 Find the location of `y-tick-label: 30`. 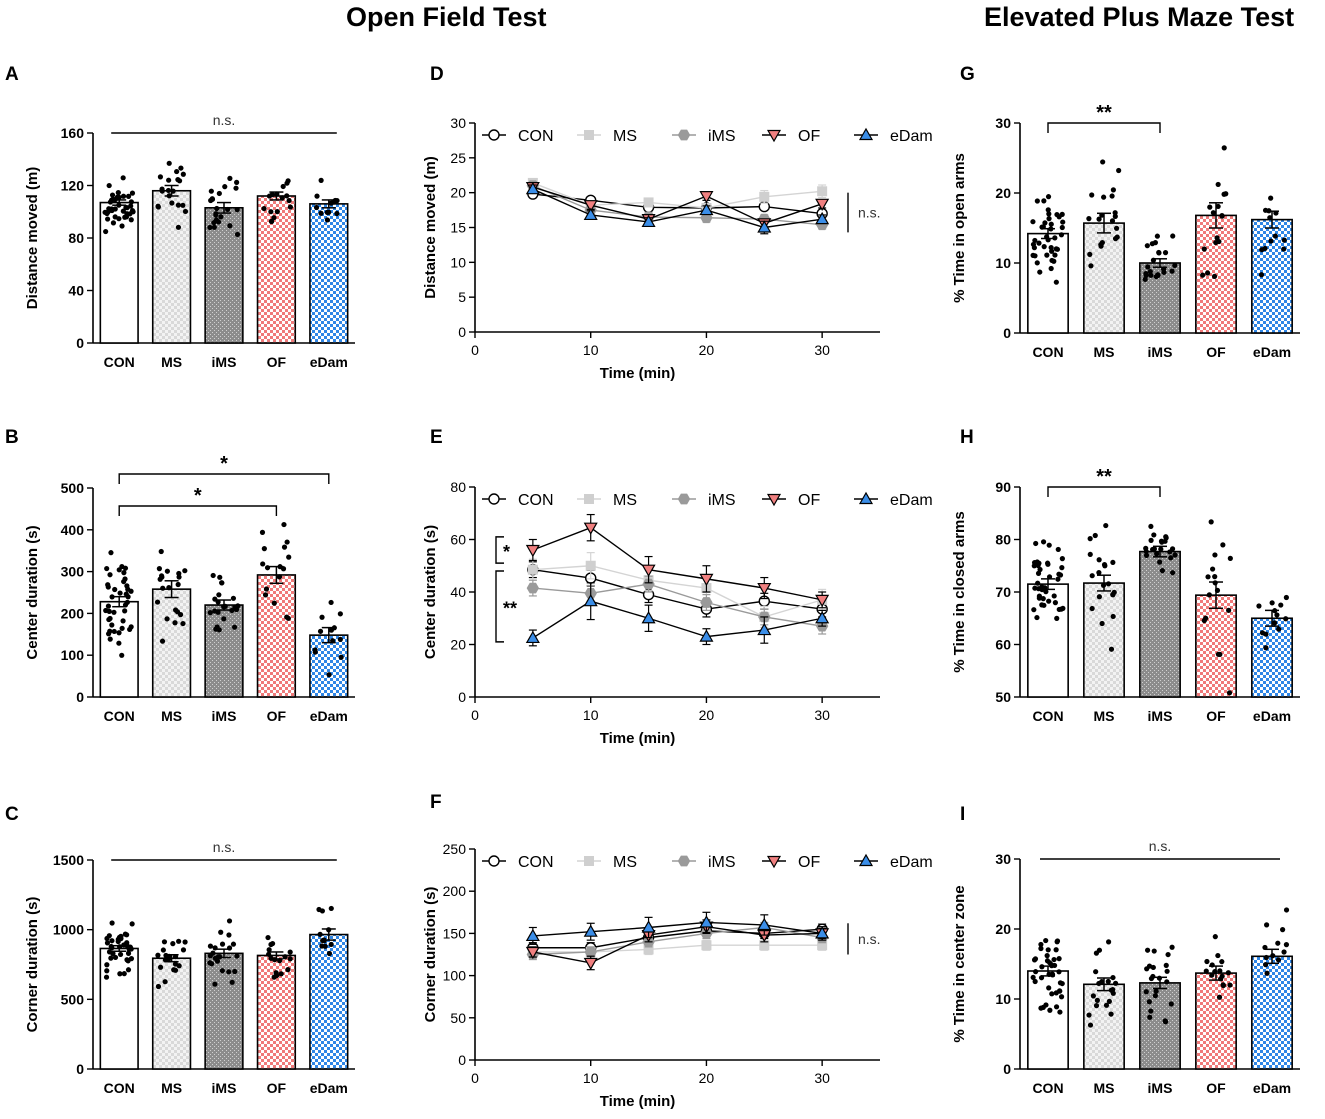

y-tick-label: 30 is located at coordinates (1003, 859).